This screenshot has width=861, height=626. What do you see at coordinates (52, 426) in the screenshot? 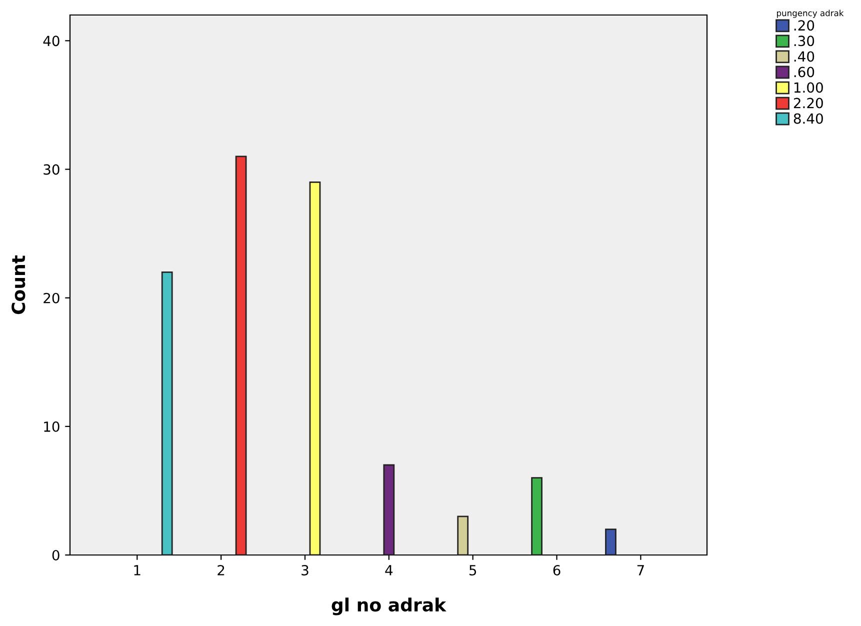
I see `y-tick-label: 10` at bounding box center [52, 426].